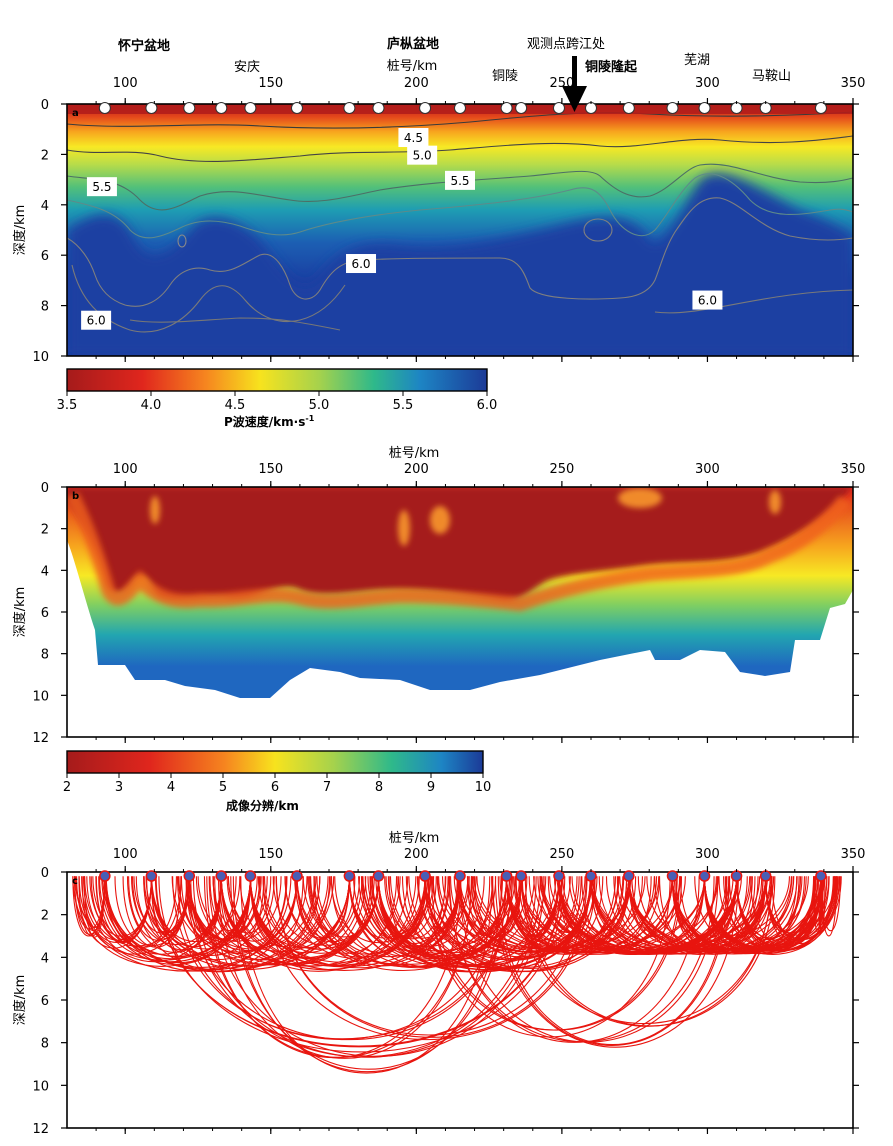 The image size is (893, 1146). What do you see at coordinates (67, 787) in the screenshot?
I see `colorbar-tick-label: 2` at bounding box center [67, 787].